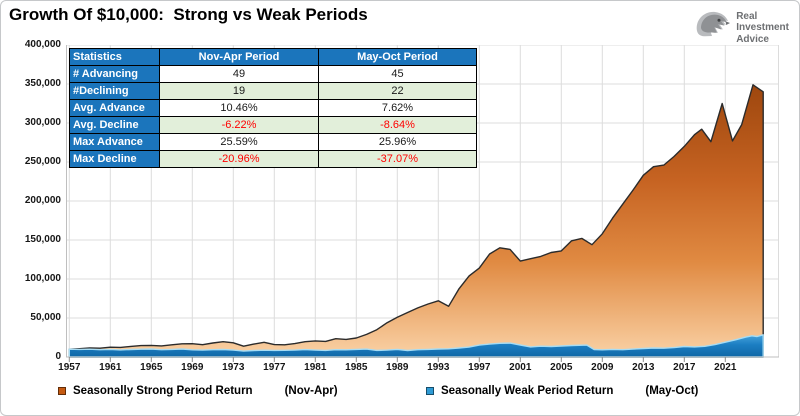 This screenshot has width=800, height=416. What do you see at coordinates (397, 74) in the screenshot?
I see `stat-value-may-oct: 45` at bounding box center [397, 74].